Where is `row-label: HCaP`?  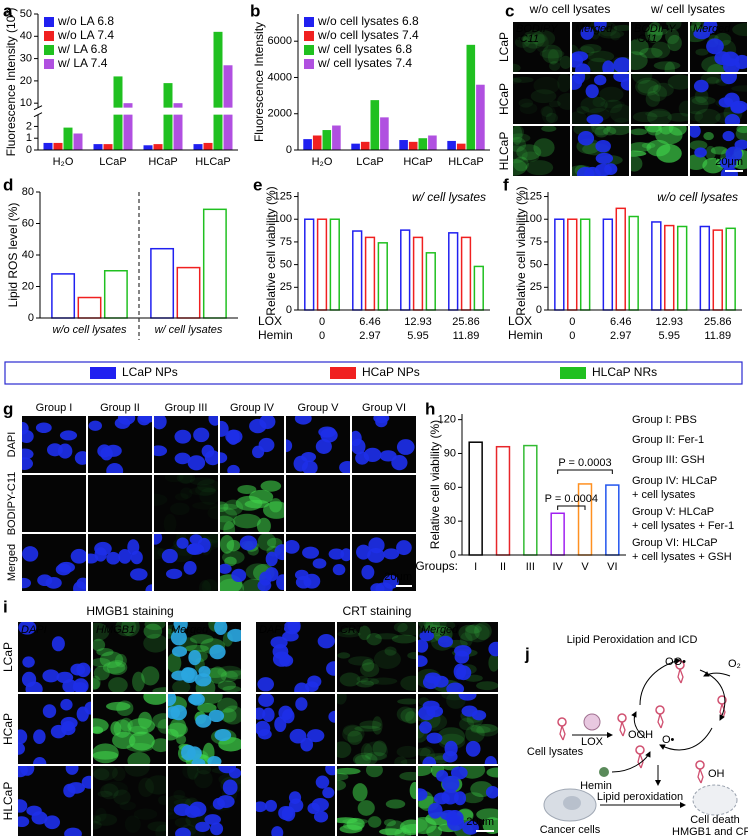
row-label: HCaP is located at coordinates (8, 729).